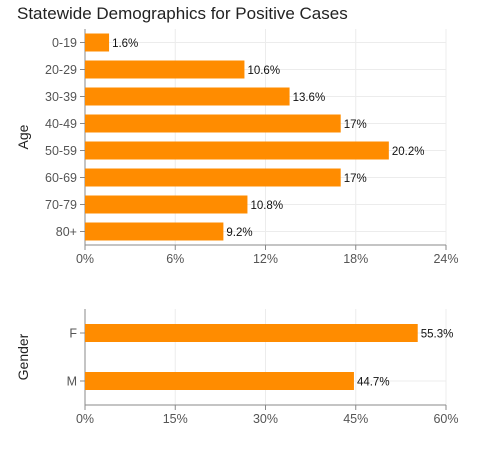 The image size is (478, 453). I want to click on category-label: 50-59, so click(61, 151).